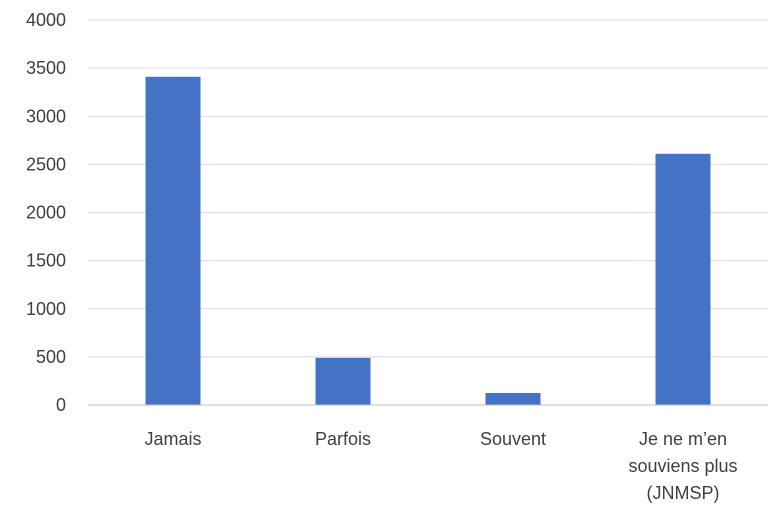 The image size is (771, 506). I want to click on x-category-label-line: Parfois, so click(343, 439).